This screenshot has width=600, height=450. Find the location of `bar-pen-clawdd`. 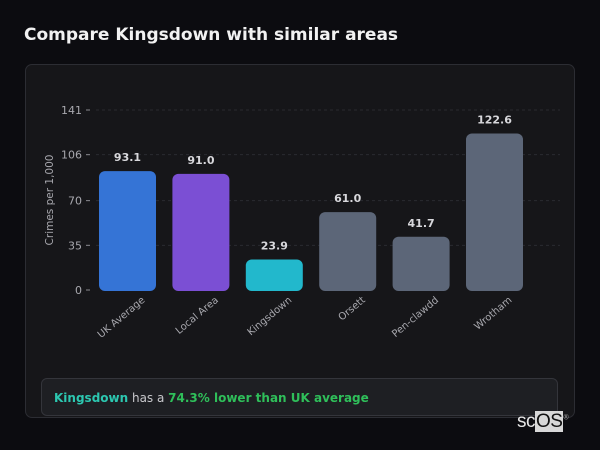

bar-pen-clawdd is located at coordinates (421, 263).